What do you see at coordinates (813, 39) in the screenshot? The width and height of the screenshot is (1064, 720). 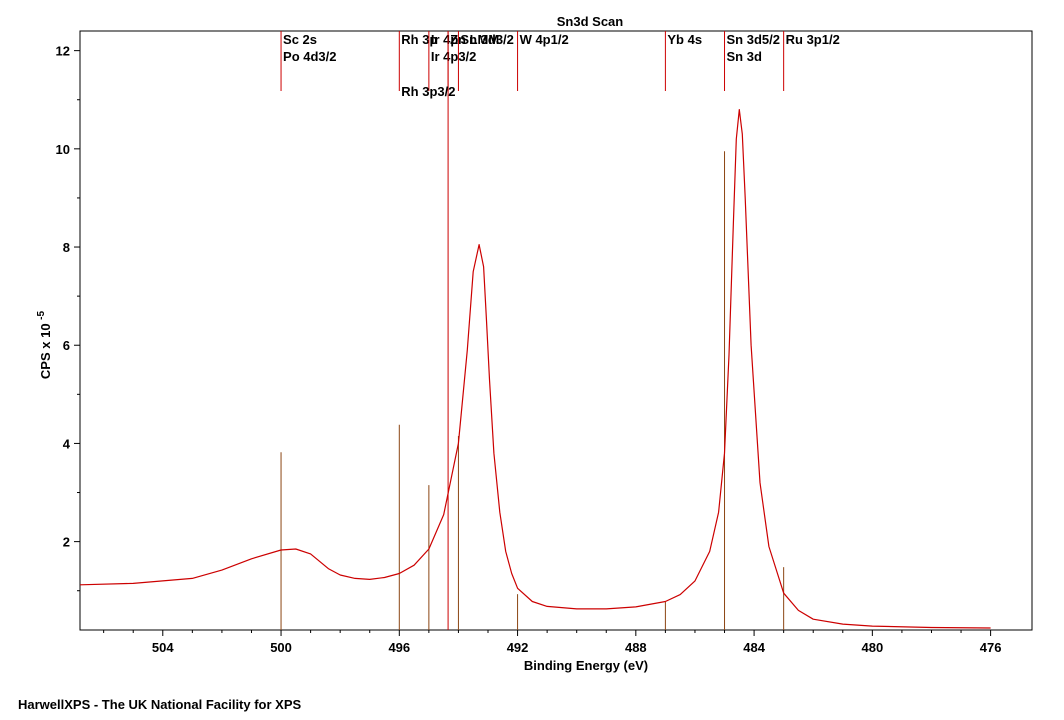 I see `peak-label: Ru 3p1/2` at bounding box center [813, 39].